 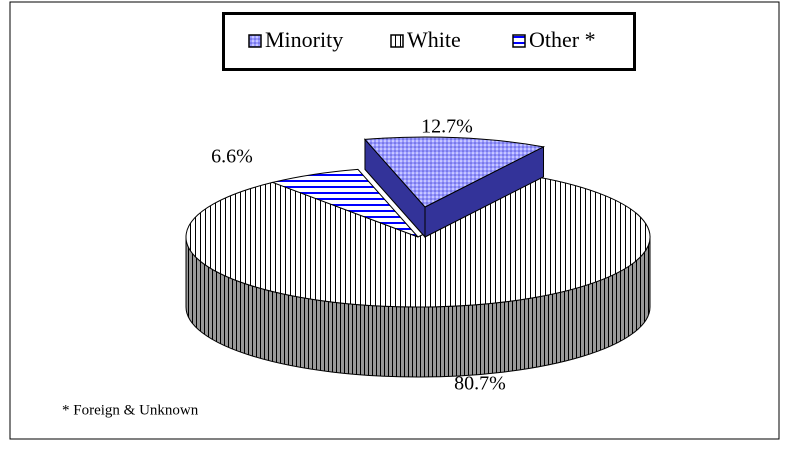 I want to click on legend-label: Minority, so click(x=304, y=39).